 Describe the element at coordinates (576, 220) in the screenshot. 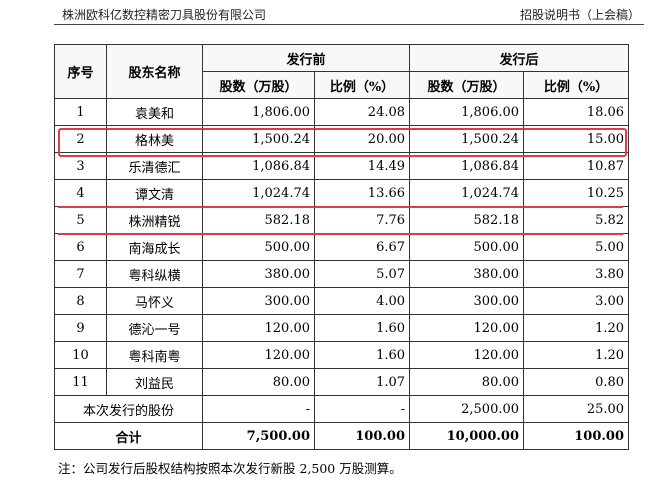

I see `row-after-ratio: 5.82` at that location.